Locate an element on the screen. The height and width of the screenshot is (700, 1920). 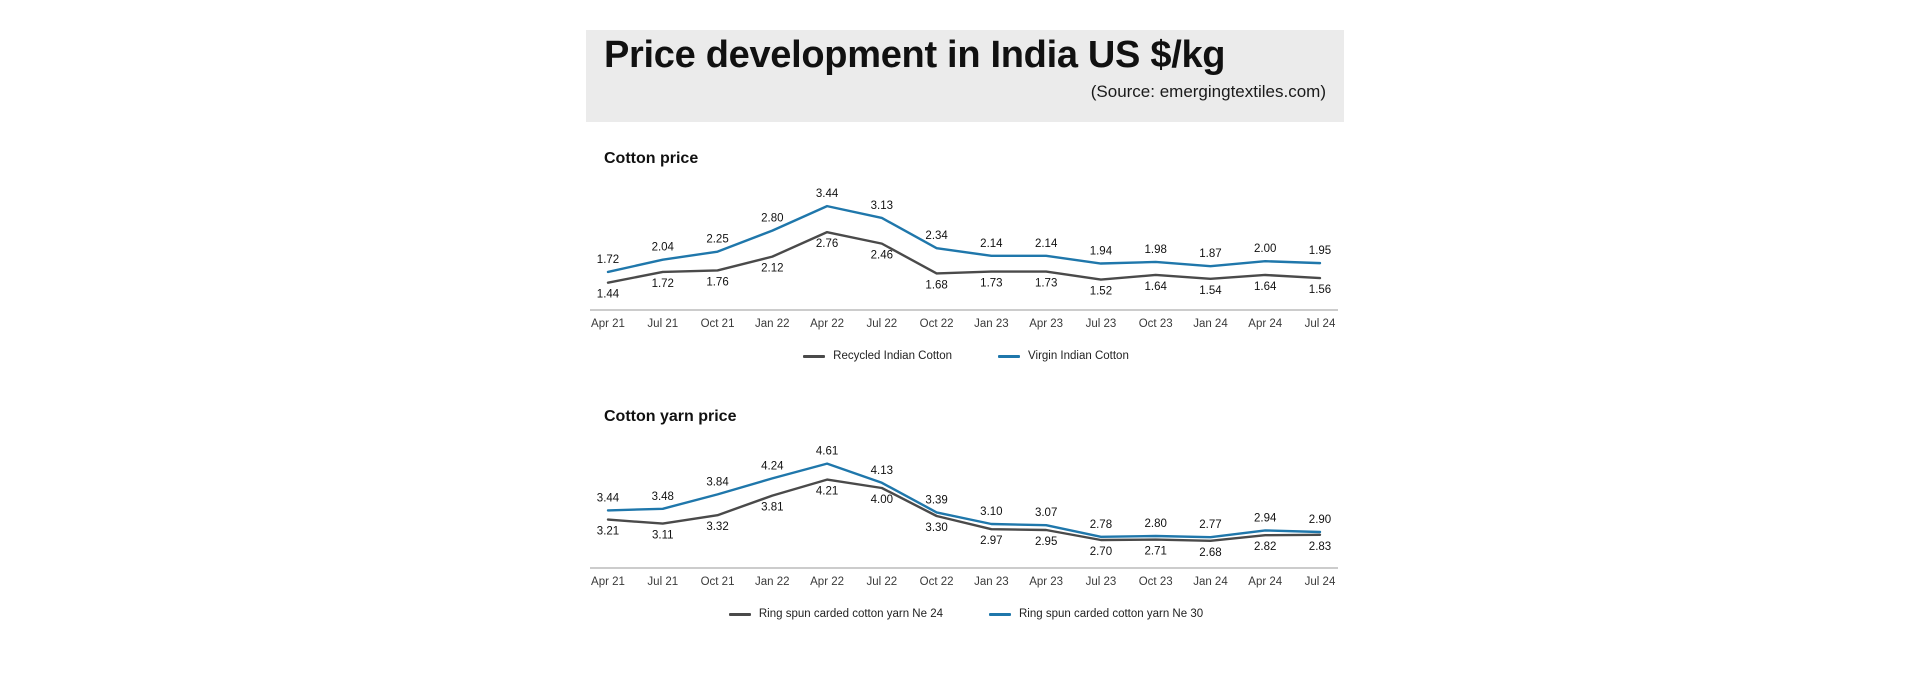
data-label: 3.81 is located at coordinates (772, 508).